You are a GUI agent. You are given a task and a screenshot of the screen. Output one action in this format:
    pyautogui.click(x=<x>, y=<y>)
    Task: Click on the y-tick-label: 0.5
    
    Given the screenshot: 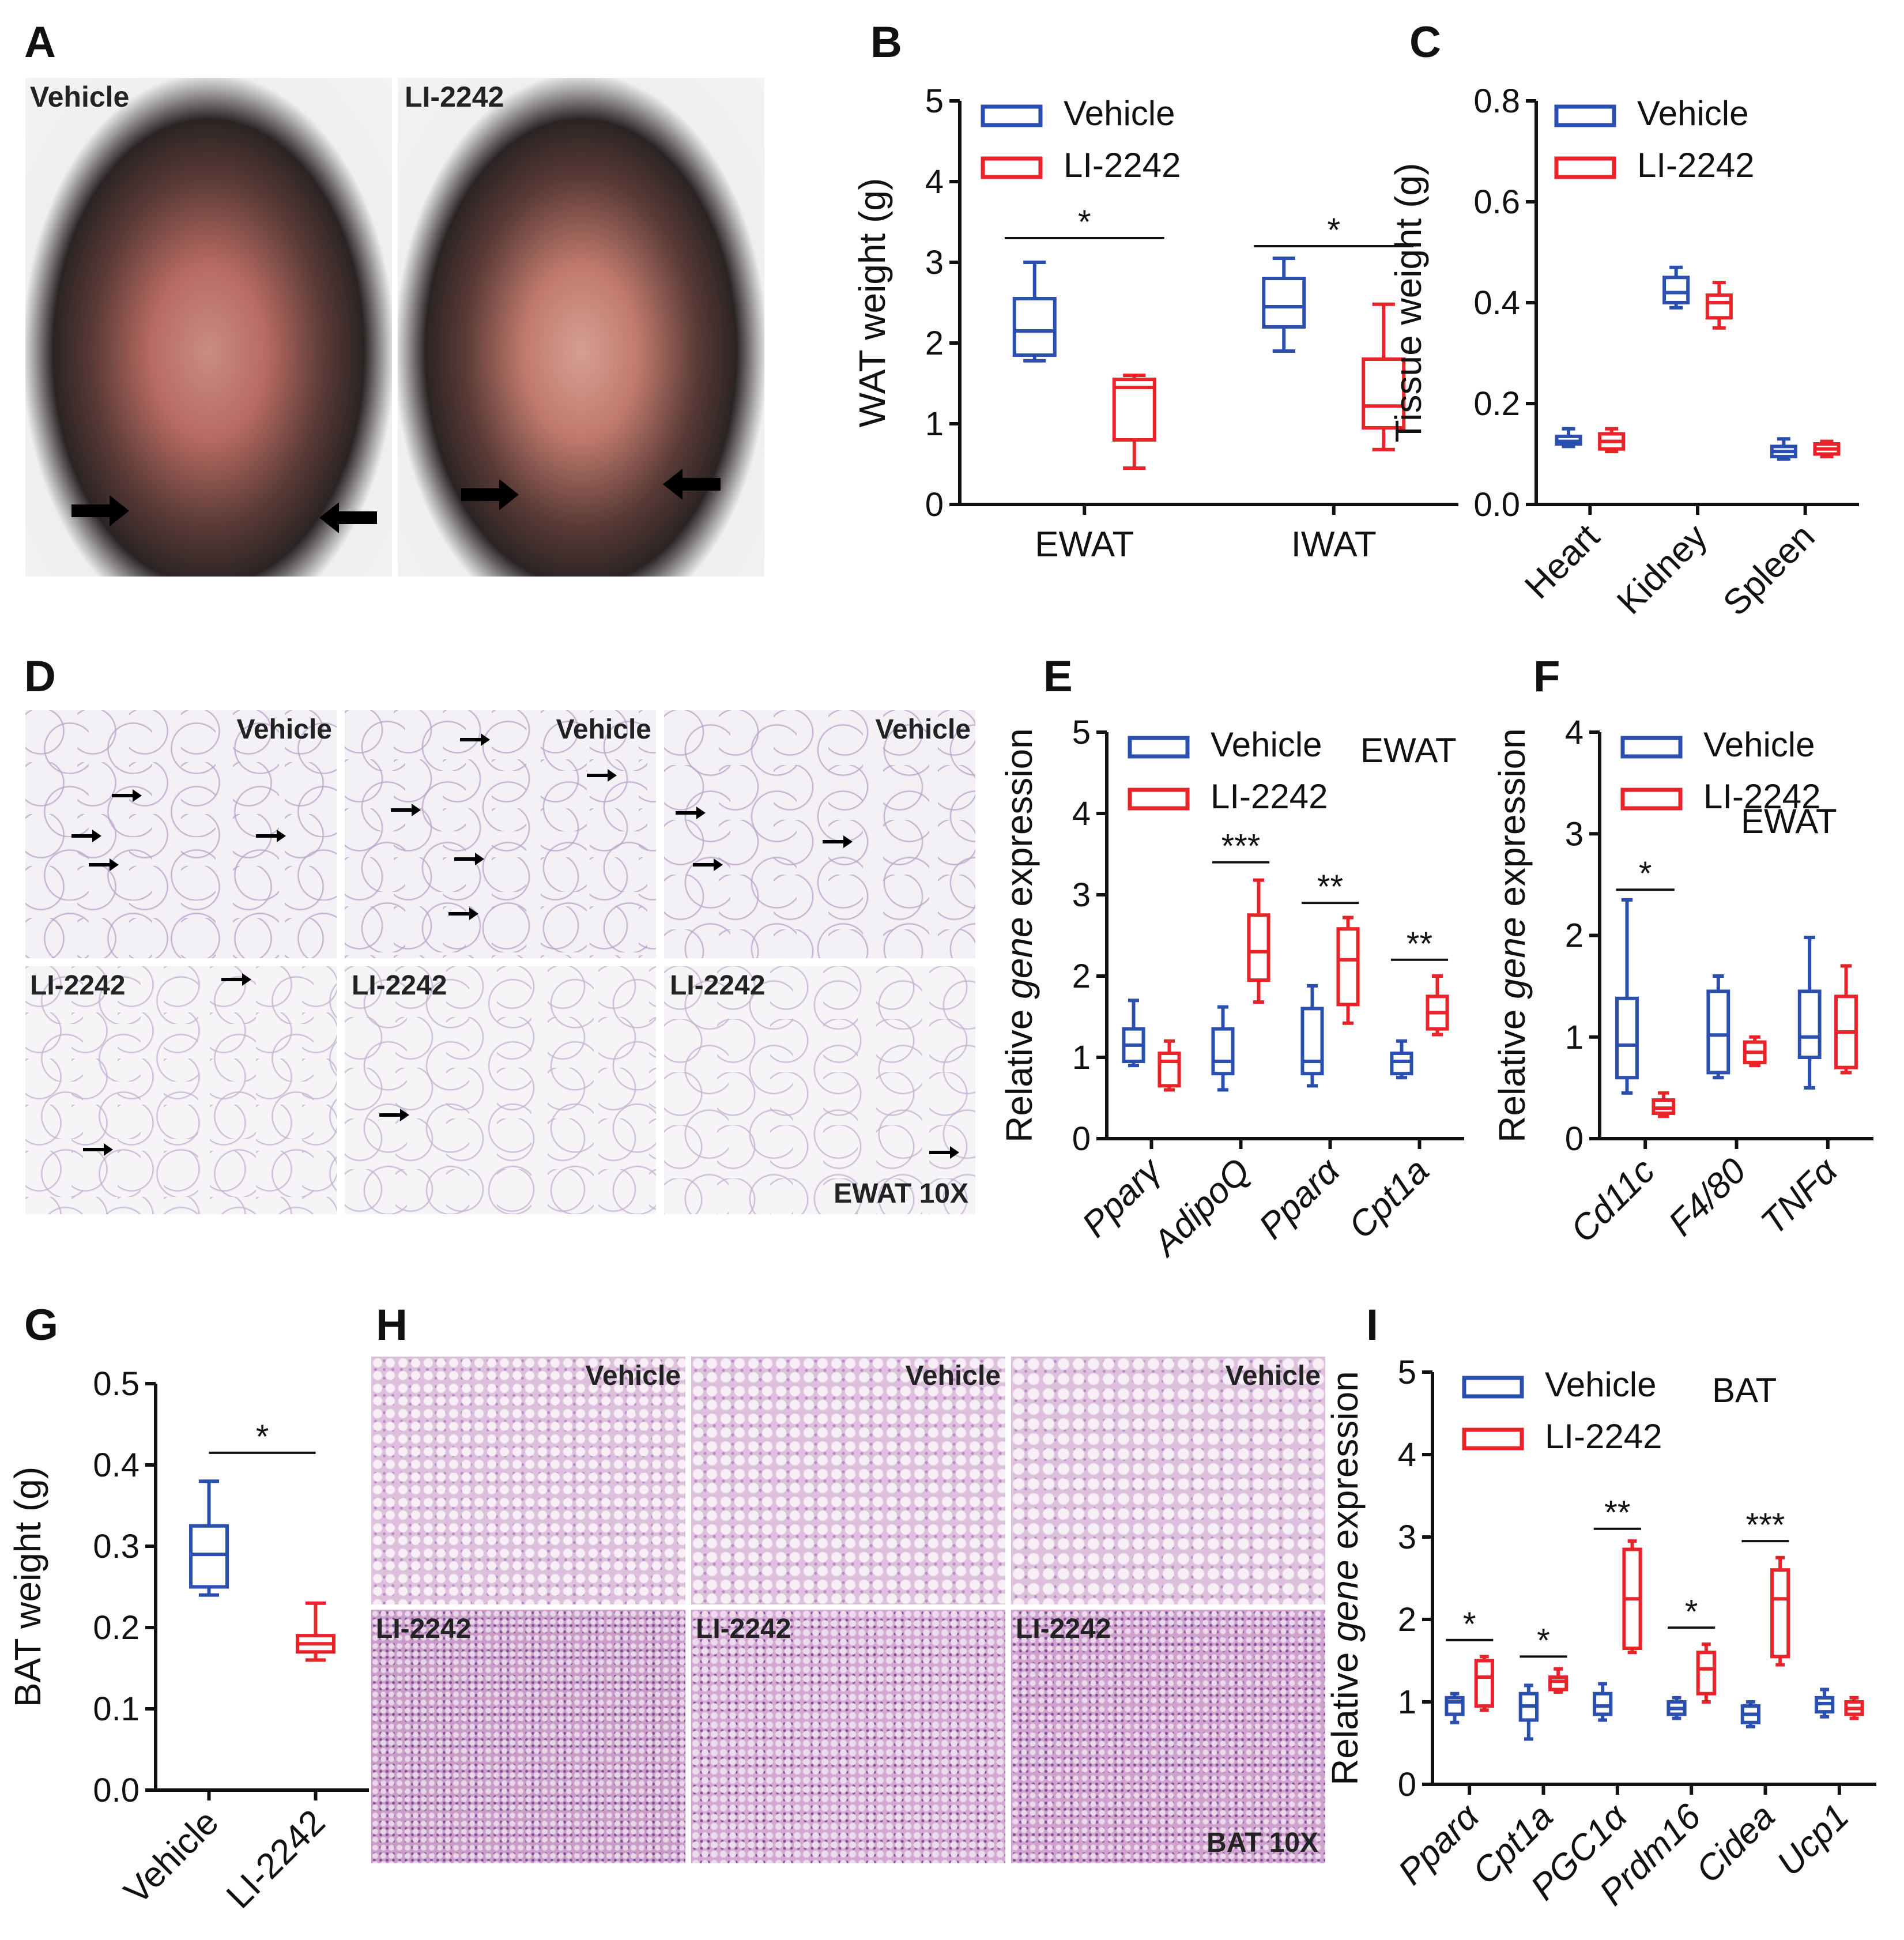 What is the action you would take?
    pyautogui.click(x=116, y=1384)
    